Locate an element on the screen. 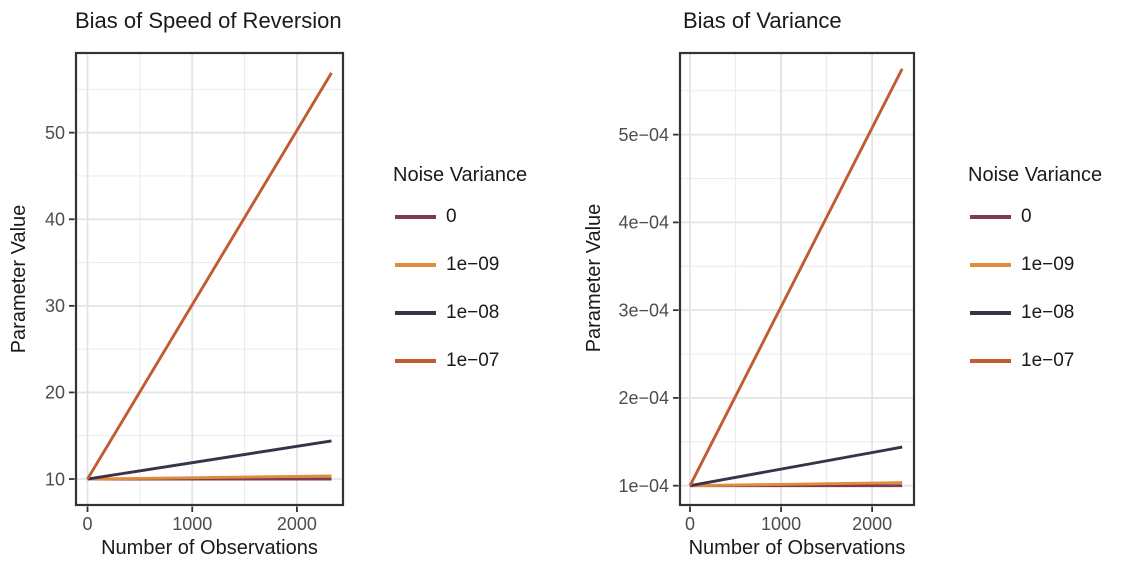 The height and width of the screenshot is (567, 1122). series-line-1e−07 is located at coordinates (796, 277).